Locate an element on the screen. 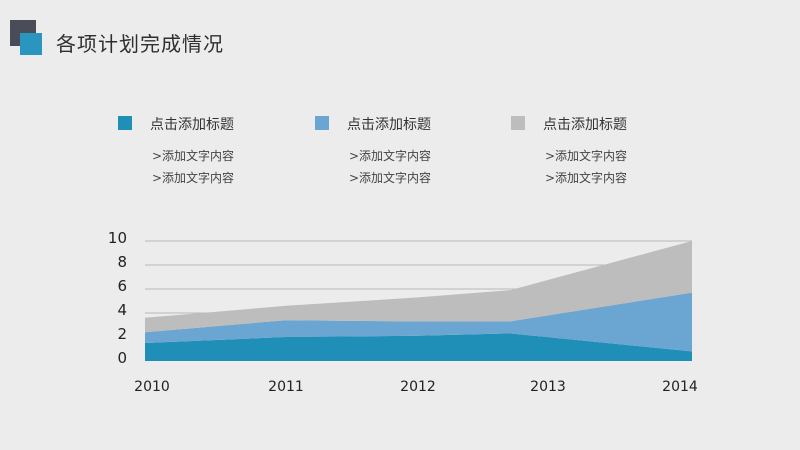  y-tick-label: 6 is located at coordinates (122, 286).